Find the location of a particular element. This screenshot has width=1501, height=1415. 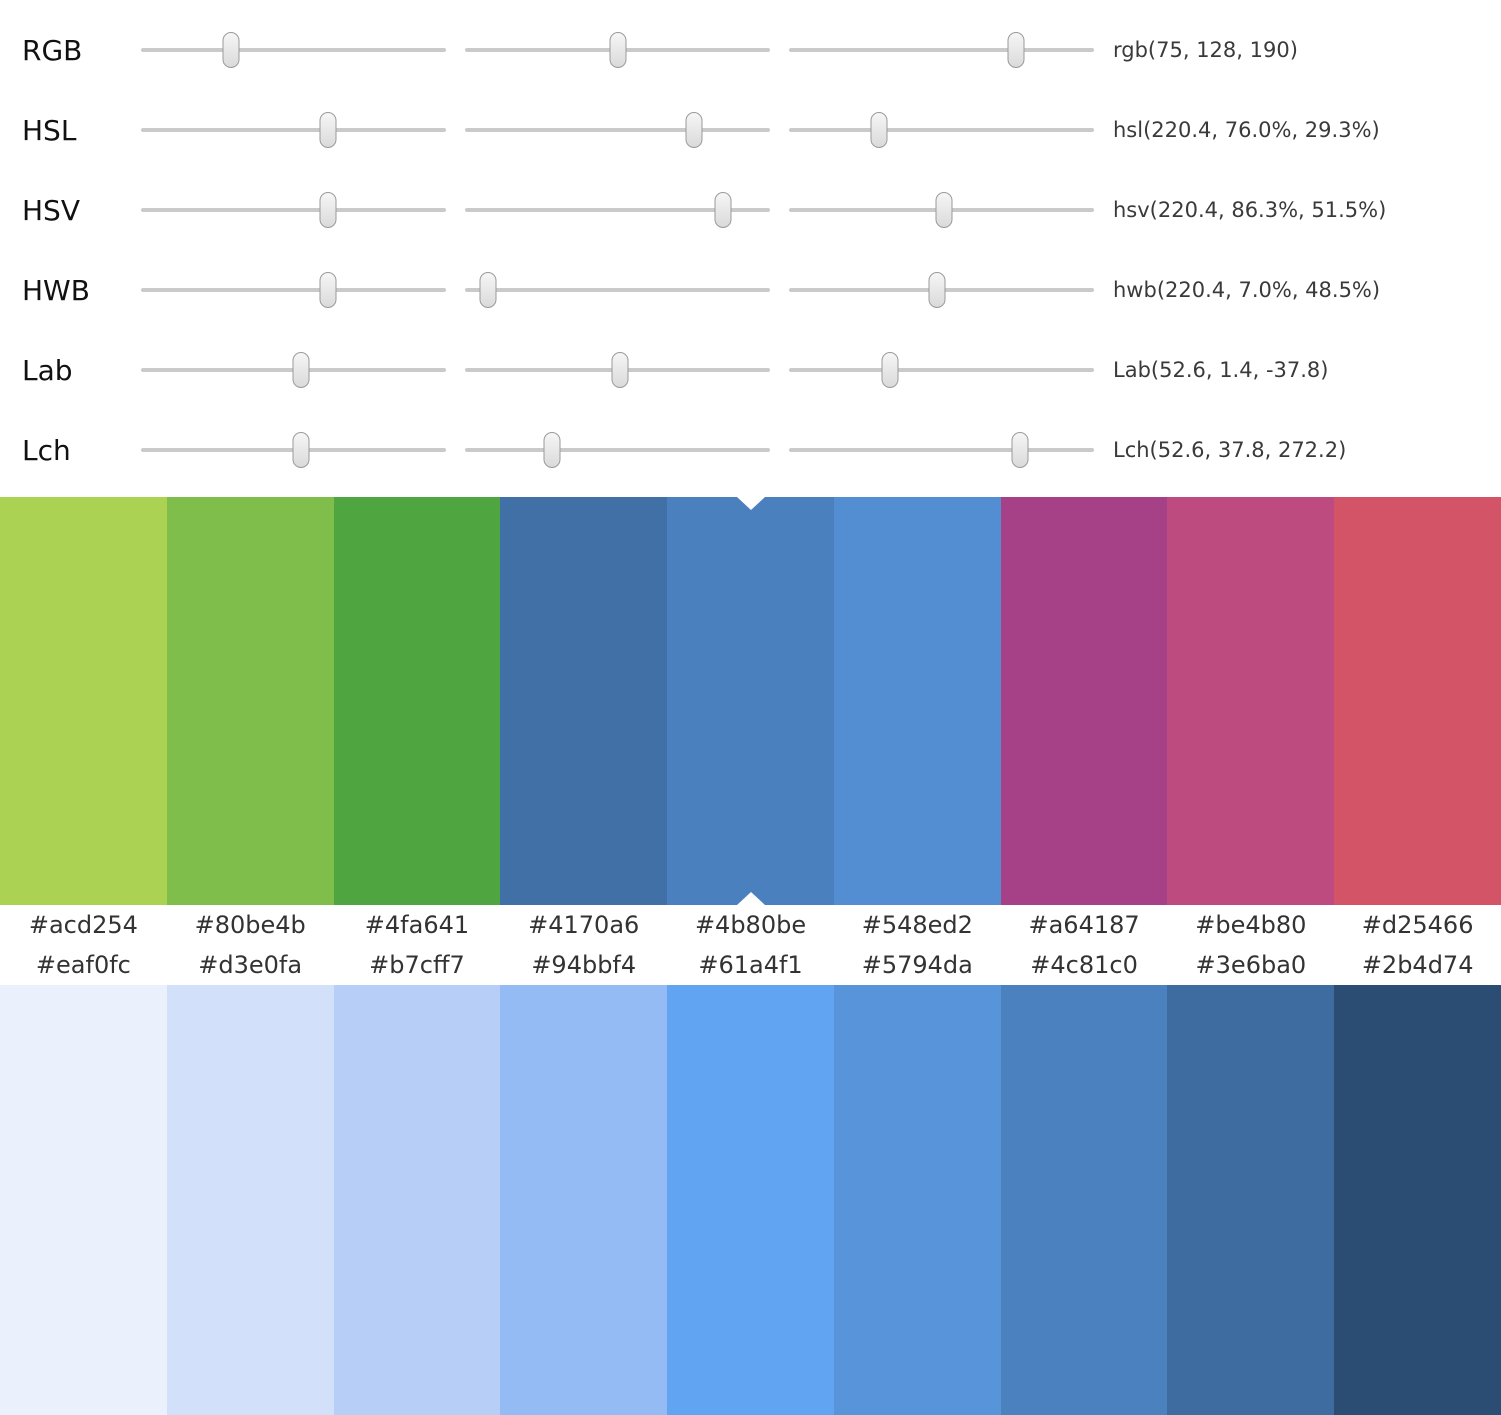

slider-row-hsv: HSV hsv(220.4, 86.3%, 51.5%) is located at coordinates (750, 210).